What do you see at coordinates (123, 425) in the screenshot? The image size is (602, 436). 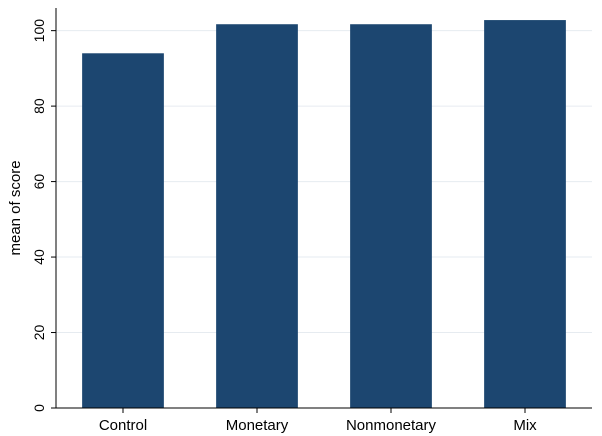 I see `x-tick-label: Control` at bounding box center [123, 425].